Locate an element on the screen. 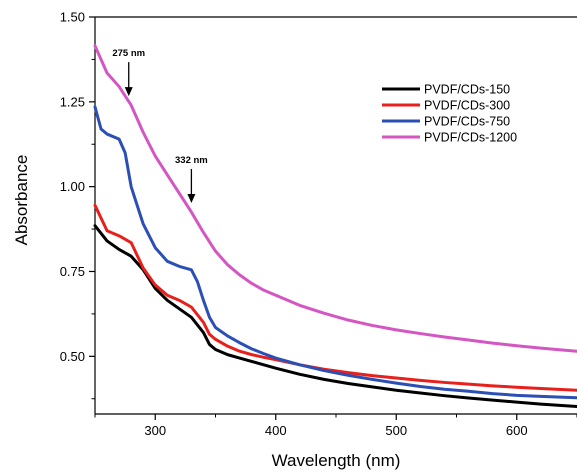 Image resolution: width=577 pixels, height=475 pixels. y-tick-label: 1.50 is located at coordinates (72, 17).